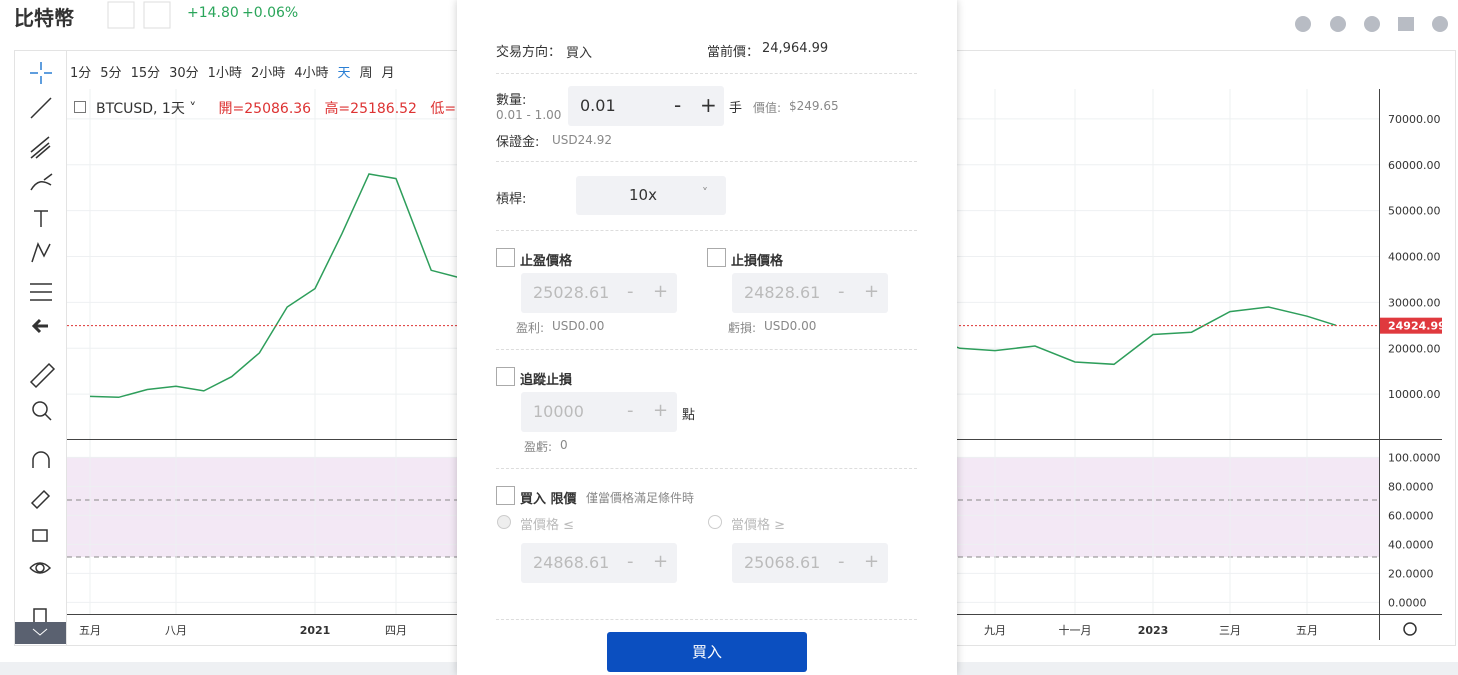  Describe the element at coordinates (447, 109) in the screenshot. I see `low: 低=2` at that location.